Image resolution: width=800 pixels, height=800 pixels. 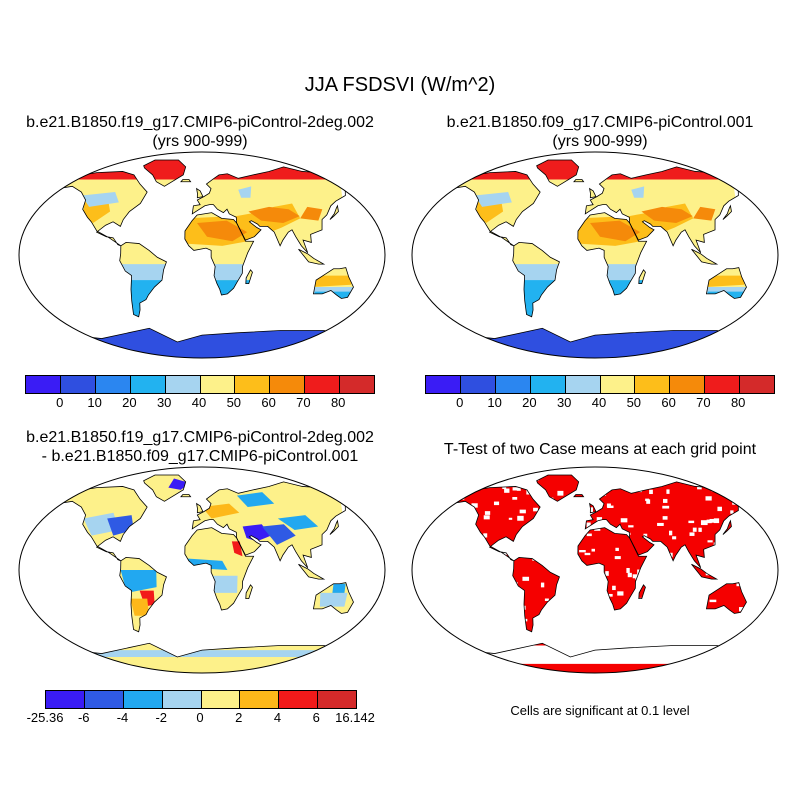 What do you see at coordinates (355, 717) in the screenshot?
I see `colorbar-tick-label: 16.142` at bounding box center [355, 717].